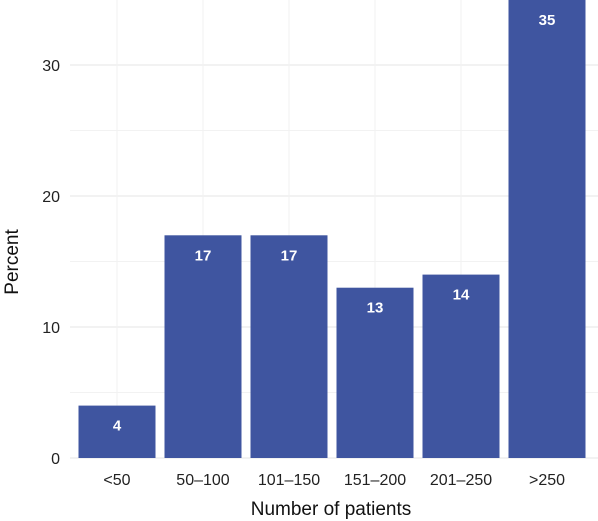  What do you see at coordinates (202, 480) in the screenshot?
I see `x-tick-label: 50–100` at bounding box center [202, 480].